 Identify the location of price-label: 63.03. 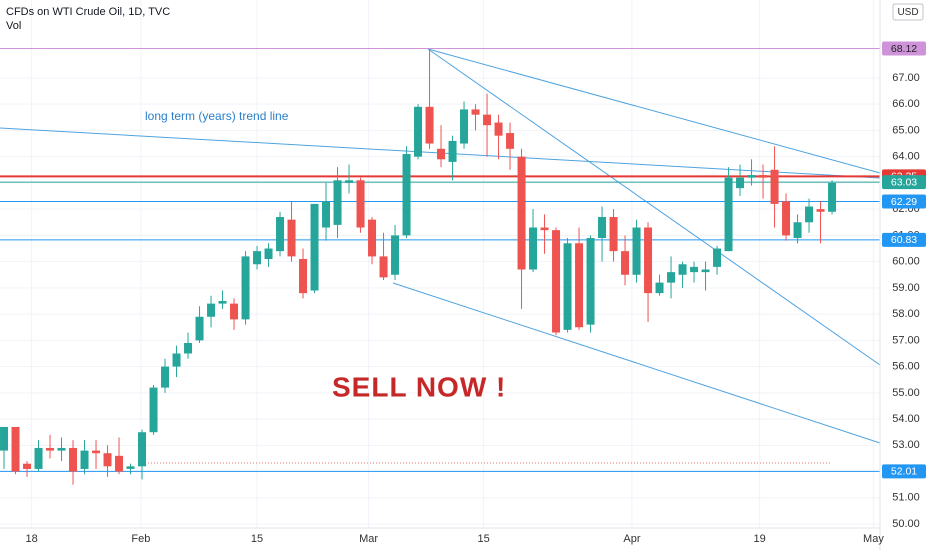
(904, 182).